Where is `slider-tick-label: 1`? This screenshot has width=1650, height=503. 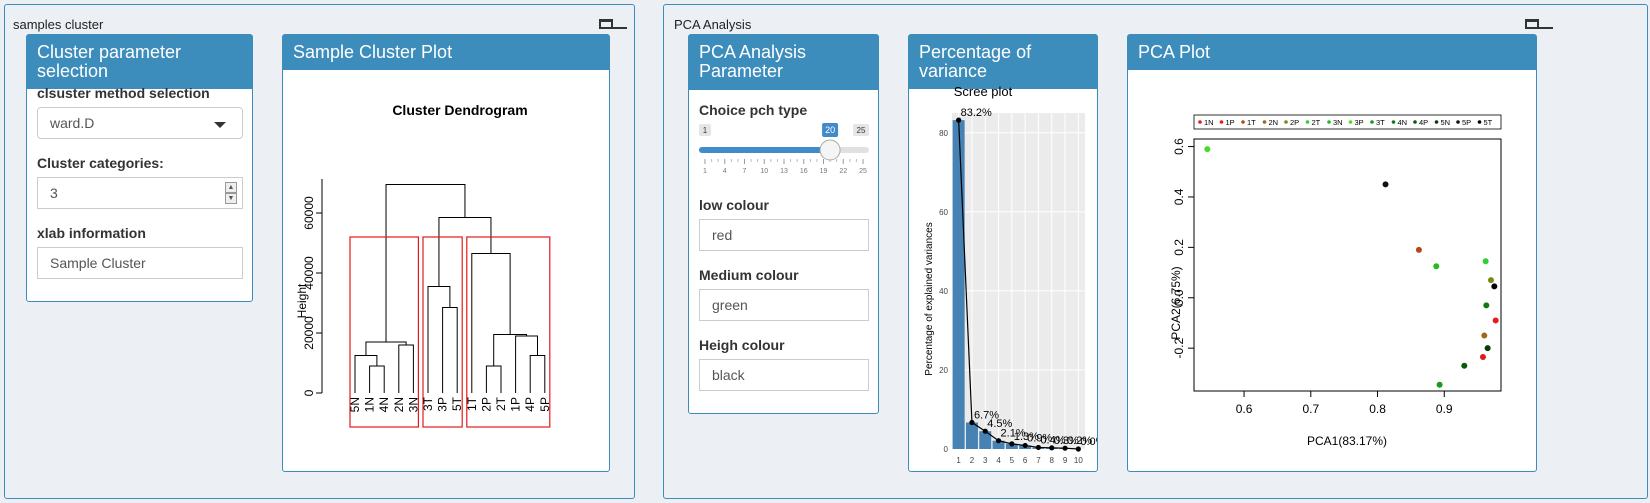
slider-tick-label: 1 is located at coordinates (705, 171).